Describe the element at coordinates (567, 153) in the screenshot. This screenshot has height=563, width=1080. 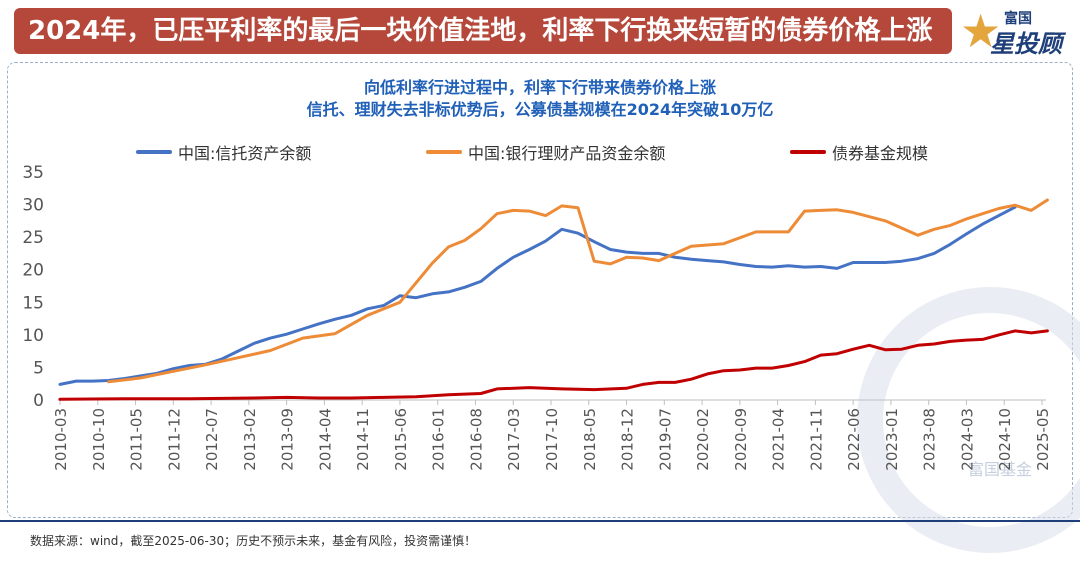
I see `legend-label-wealth: 中国:银行理财产品资金余额` at that location.